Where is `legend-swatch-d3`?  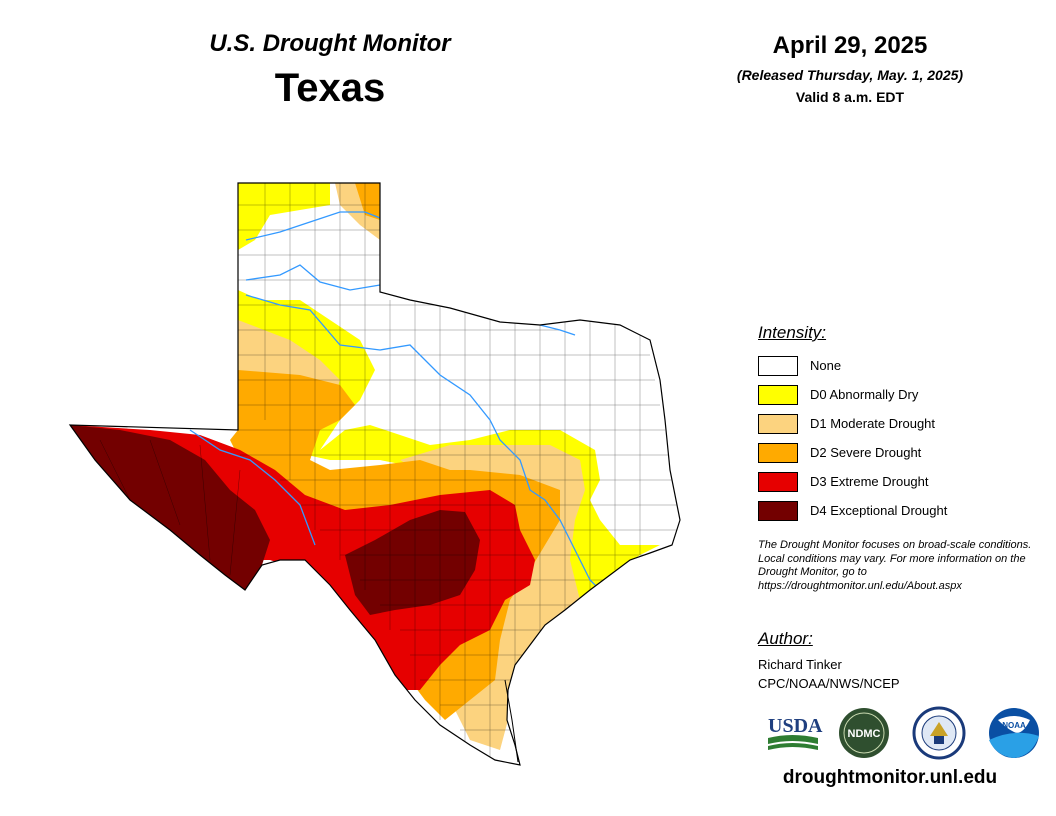 legend-swatch-d3 is located at coordinates (778, 481).